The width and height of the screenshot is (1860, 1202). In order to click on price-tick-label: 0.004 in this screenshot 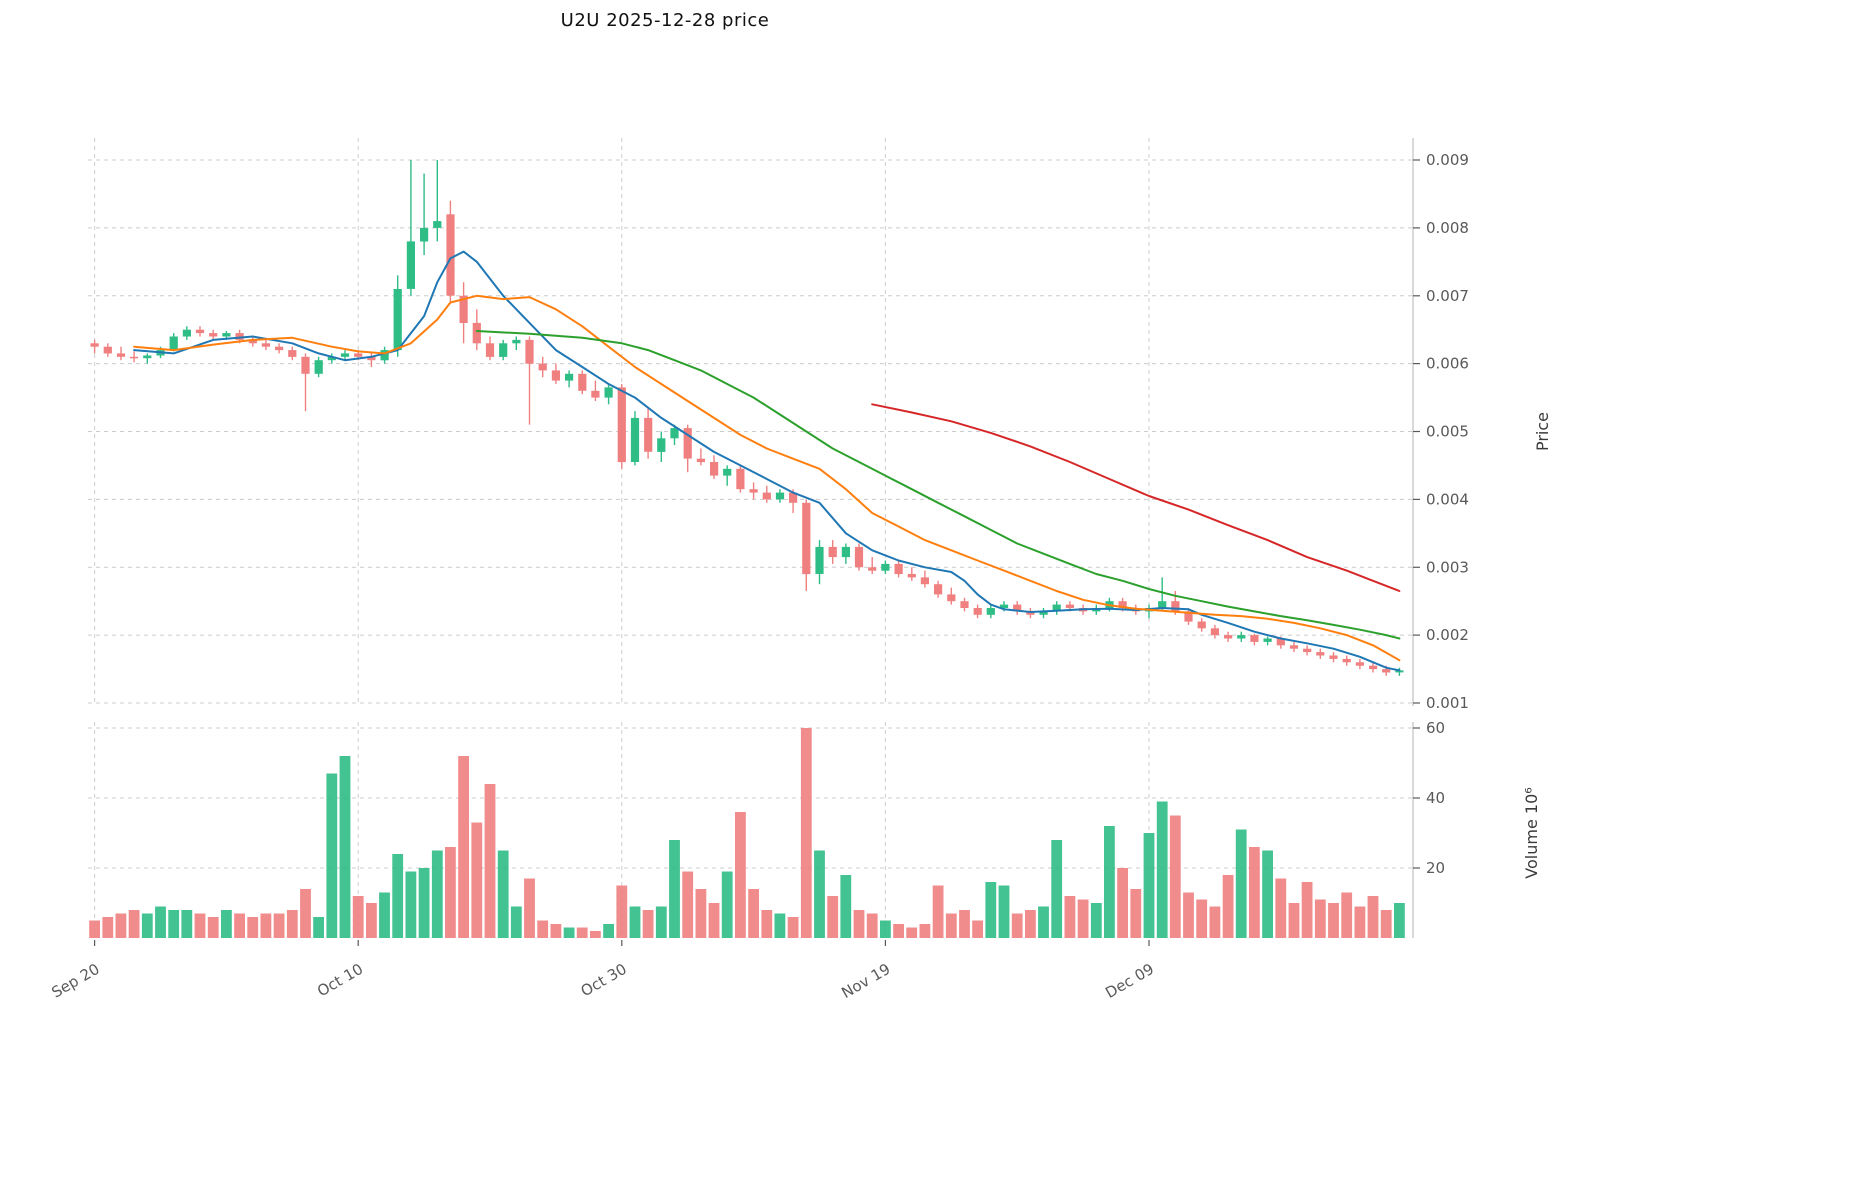, I will do `click(1447, 499)`.